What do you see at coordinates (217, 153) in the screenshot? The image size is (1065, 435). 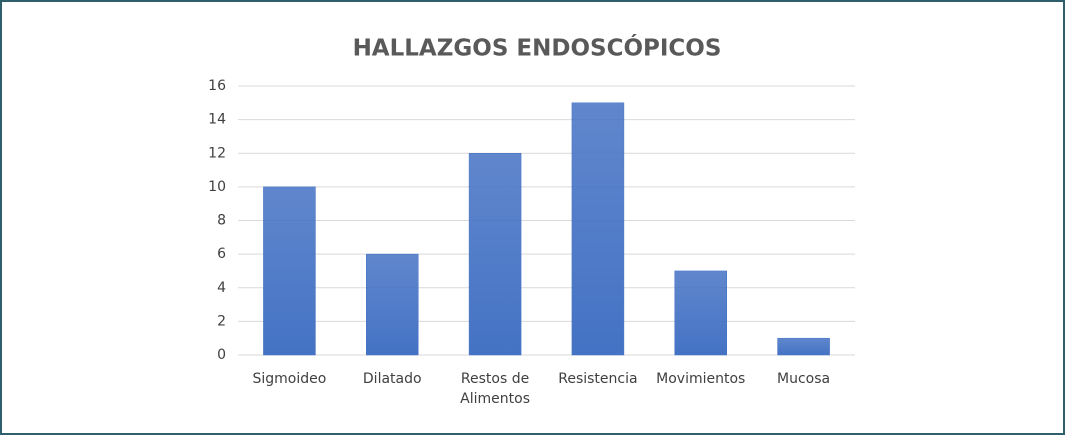 I see `y-tick-label: 12` at bounding box center [217, 153].